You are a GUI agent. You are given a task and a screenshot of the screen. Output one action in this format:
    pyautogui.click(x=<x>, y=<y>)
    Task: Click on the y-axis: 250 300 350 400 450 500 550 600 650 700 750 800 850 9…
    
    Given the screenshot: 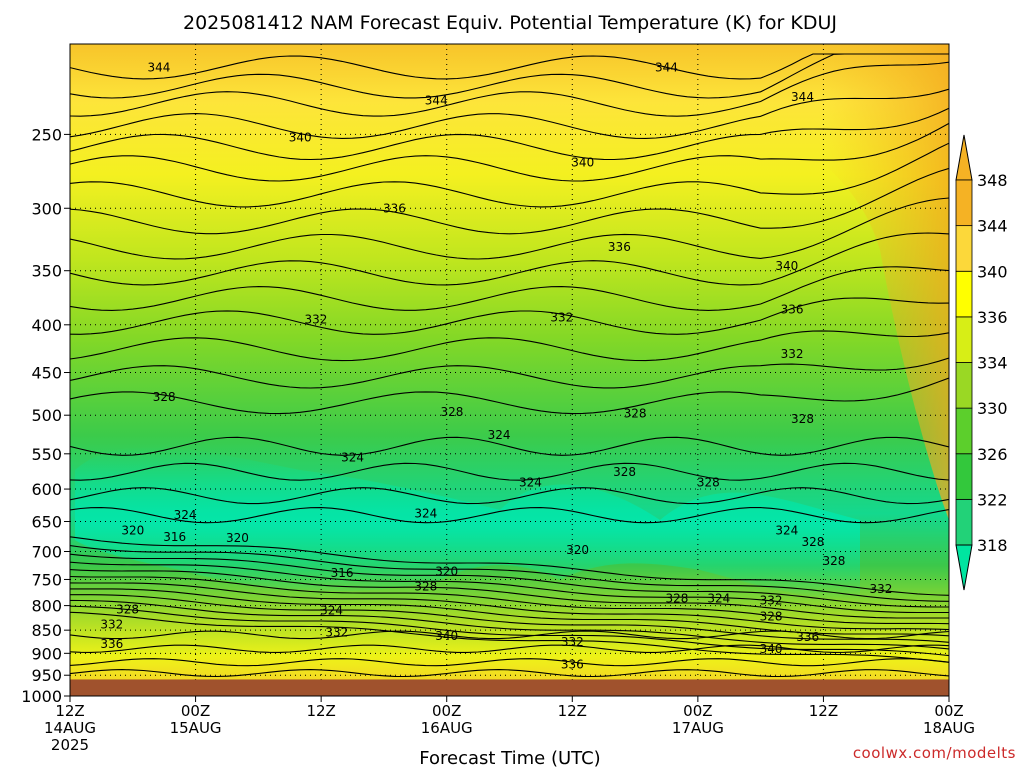 What is the action you would take?
    pyautogui.click(x=45, y=415)
    